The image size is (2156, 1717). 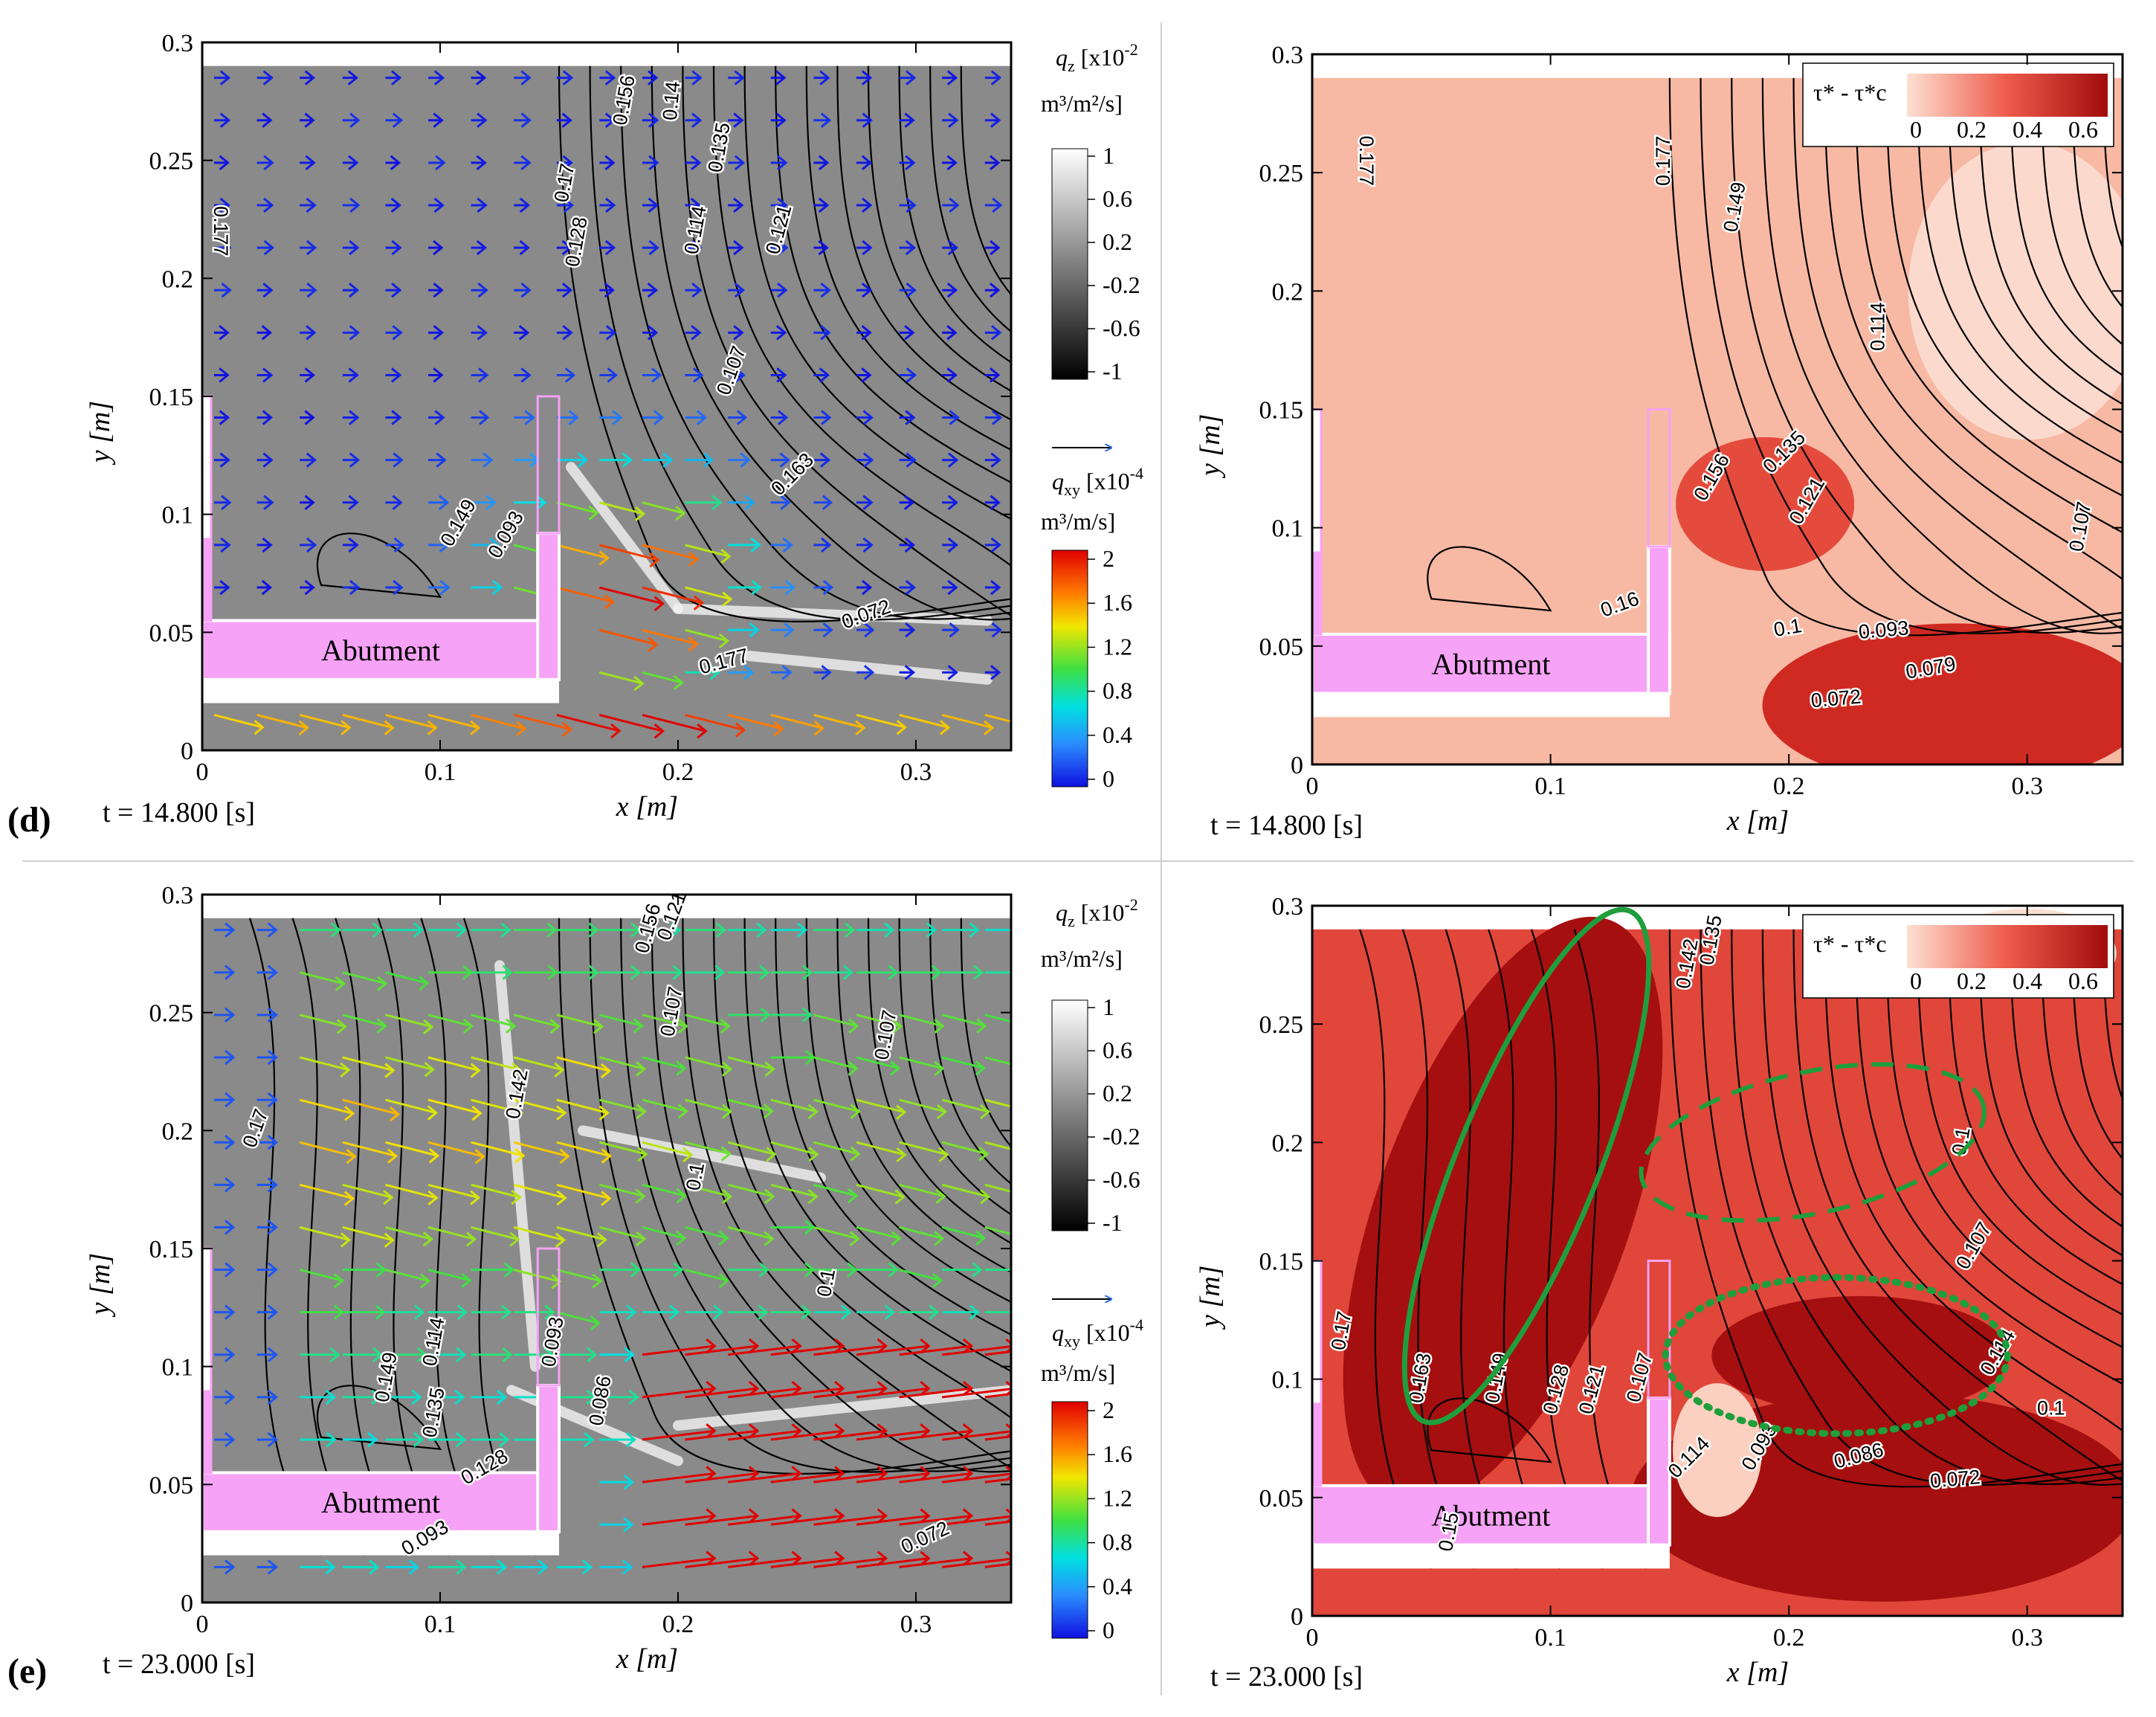 I want to click on tau-legend-tick: 0, so click(x=1916, y=980).